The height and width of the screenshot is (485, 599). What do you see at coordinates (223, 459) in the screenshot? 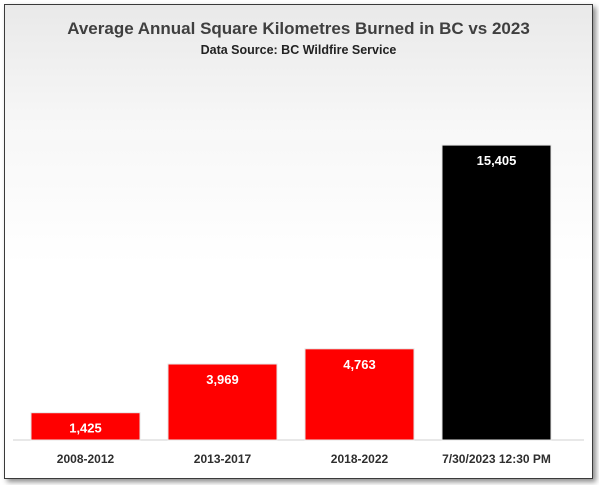
I see `x-tick-label-2: 2013-2017` at bounding box center [223, 459].